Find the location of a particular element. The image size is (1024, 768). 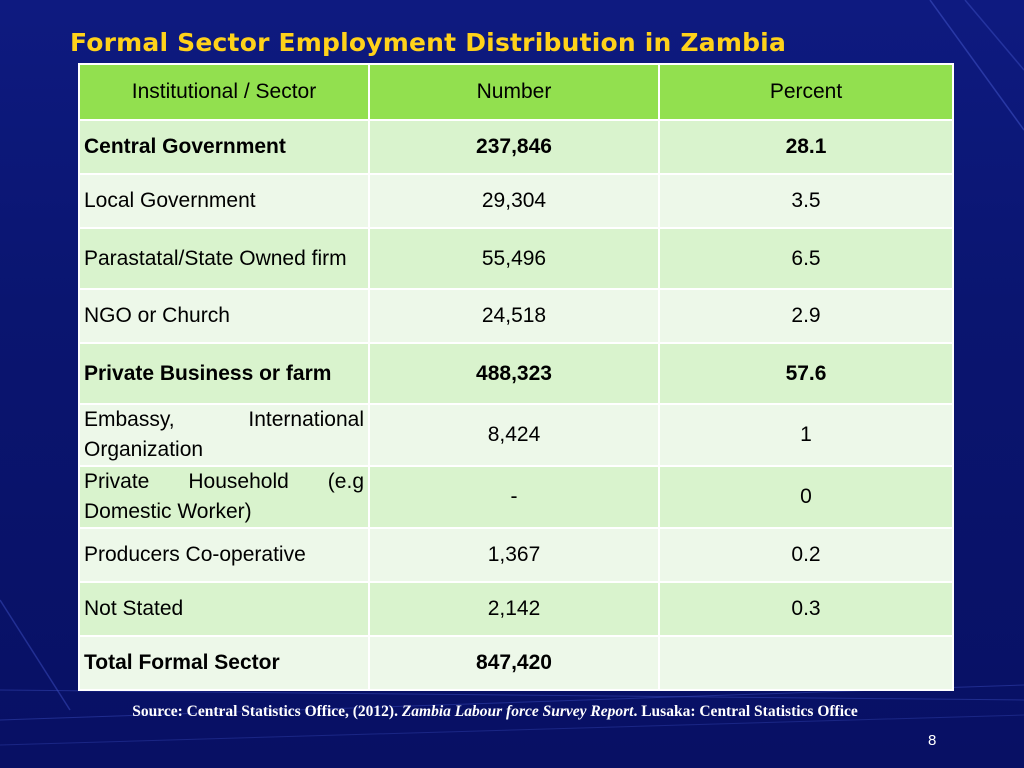

percent-cell: 3.5 is located at coordinates (806, 201).